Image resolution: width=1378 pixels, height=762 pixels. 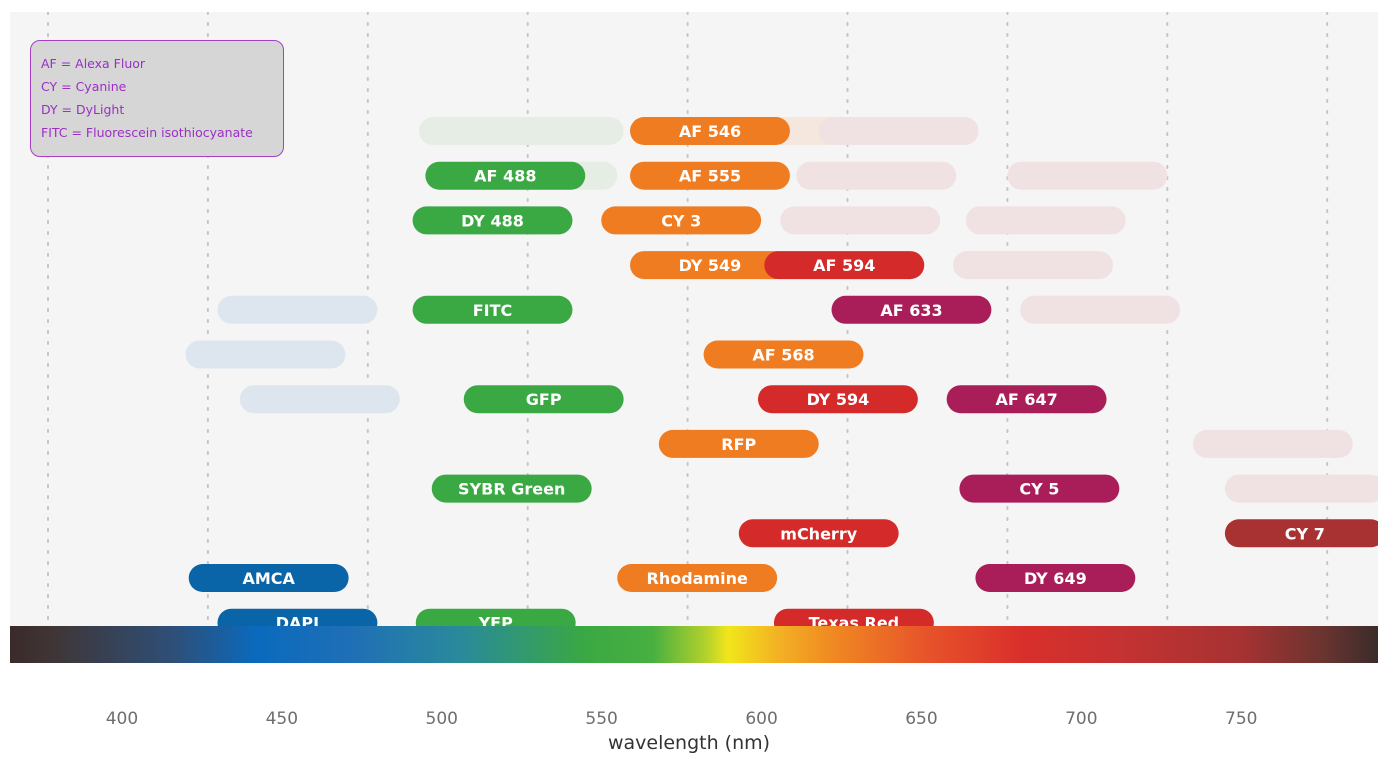 I want to click on legend-line-af: AF = Alexa Fluor, so click(x=93, y=63).